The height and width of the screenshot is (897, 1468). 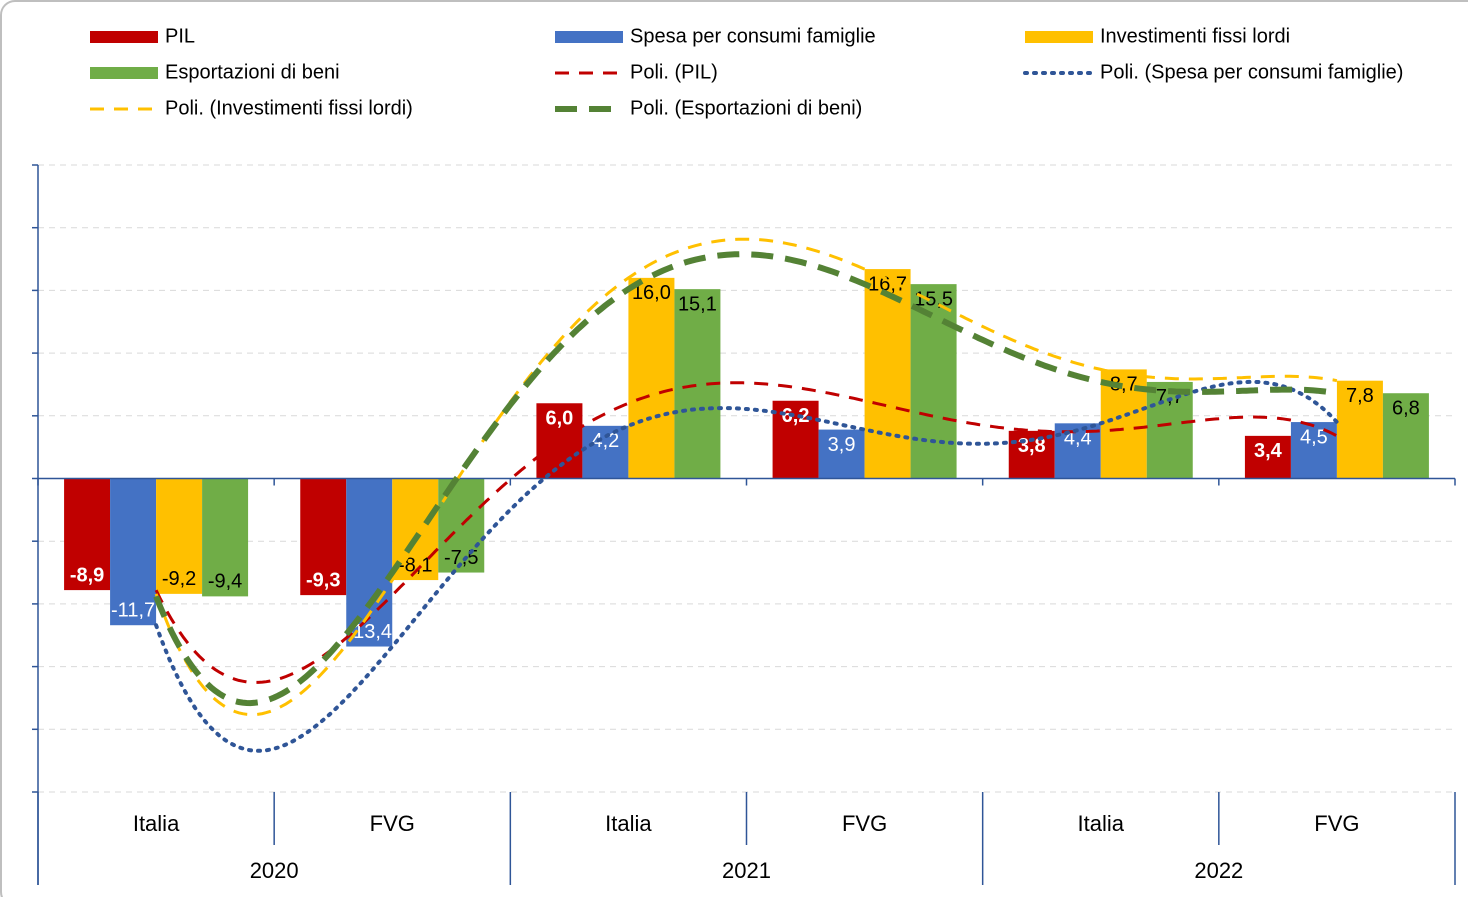 What do you see at coordinates (133, 610) in the screenshot?
I see `value-label: -11,7` at bounding box center [133, 610].